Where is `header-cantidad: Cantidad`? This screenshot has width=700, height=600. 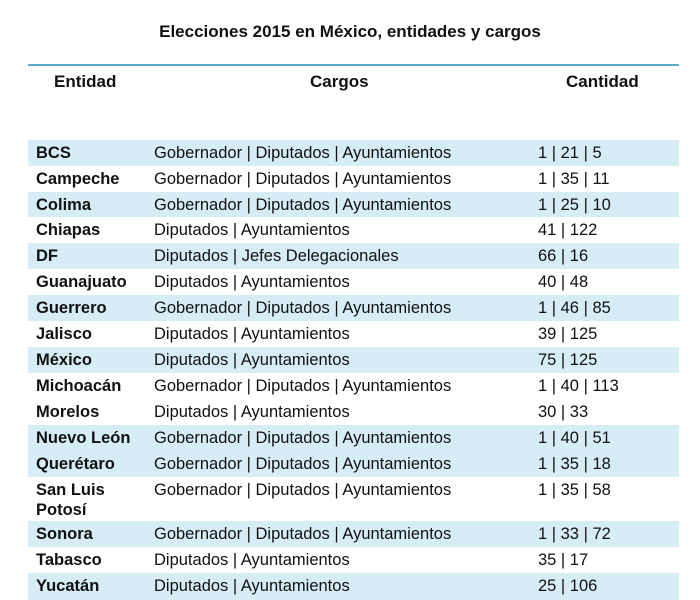 header-cantidad: Cantidad is located at coordinates (602, 81).